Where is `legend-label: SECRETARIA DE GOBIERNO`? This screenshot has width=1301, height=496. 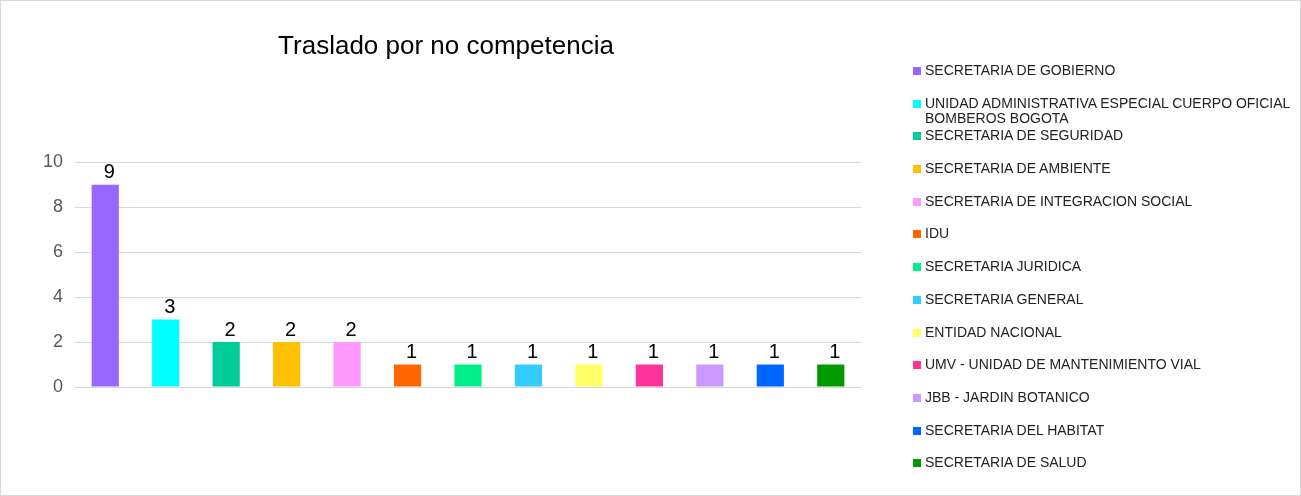 legend-label: SECRETARIA DE GOBIERNO is located at coordinates (1020, 70).